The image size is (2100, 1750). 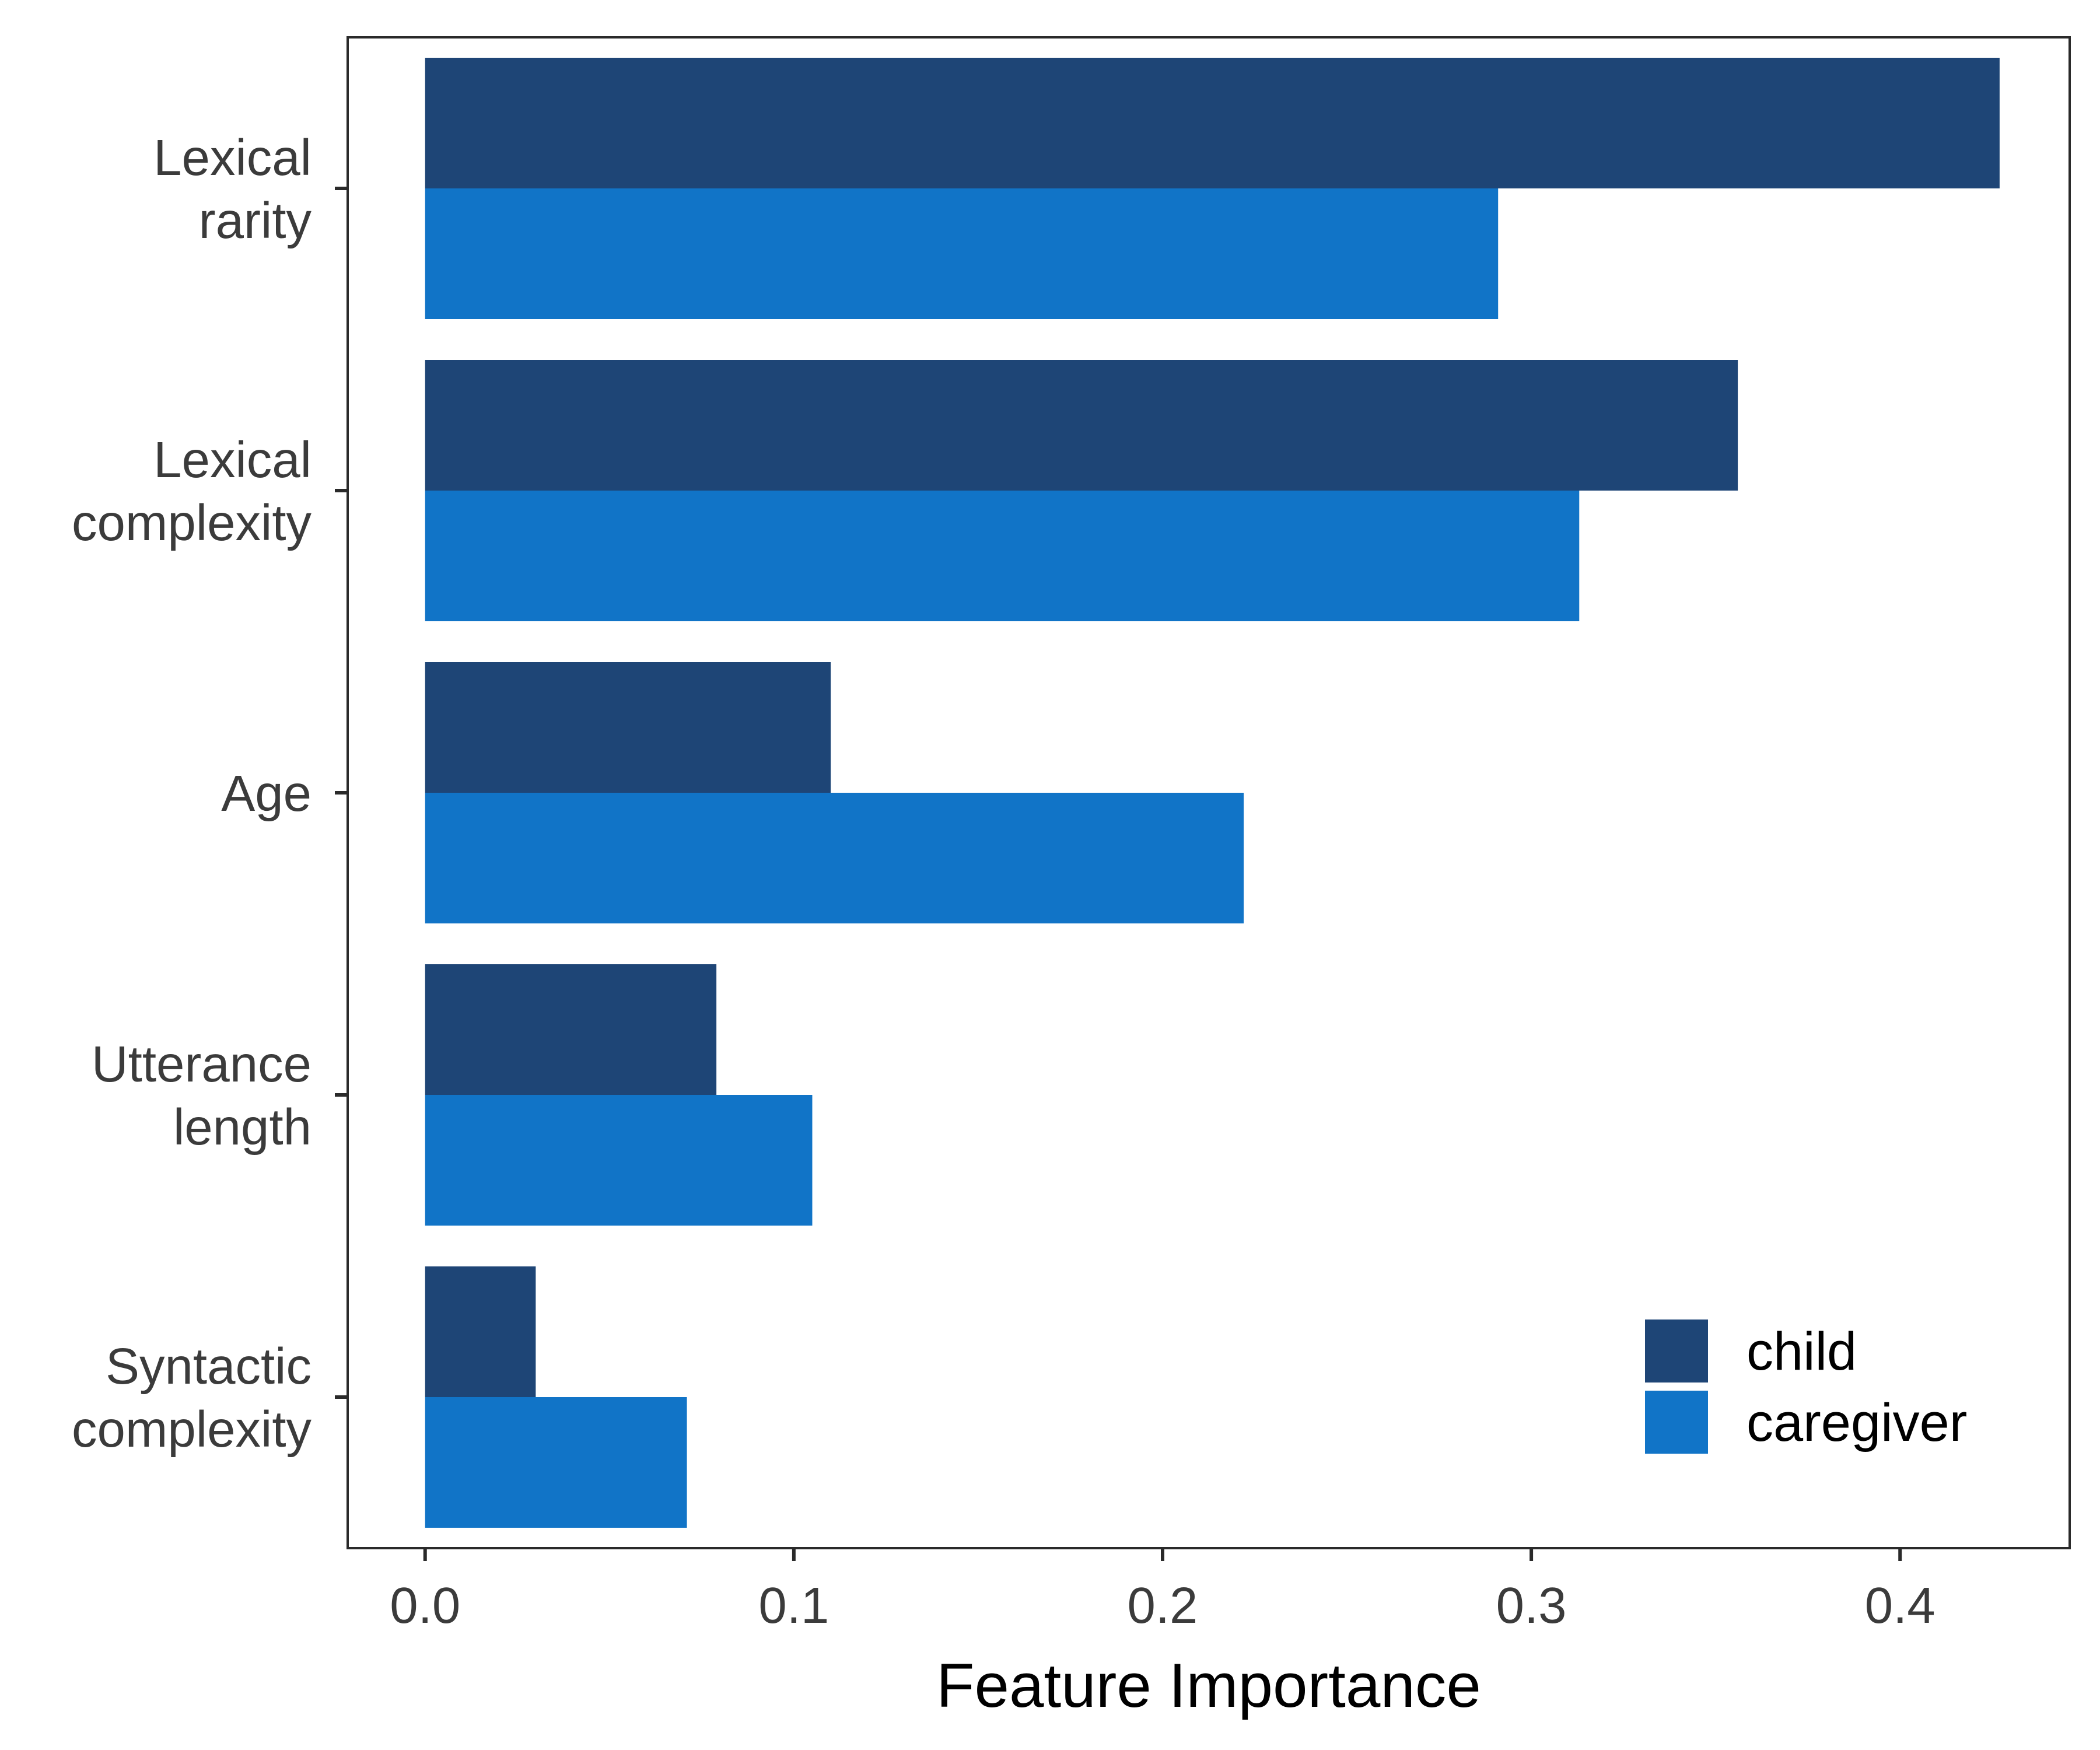 What do you see at coordinates (793, 1605) in the screenshot?
I see `x-tick-label: 0.1` at bounding box center [793, 1605].